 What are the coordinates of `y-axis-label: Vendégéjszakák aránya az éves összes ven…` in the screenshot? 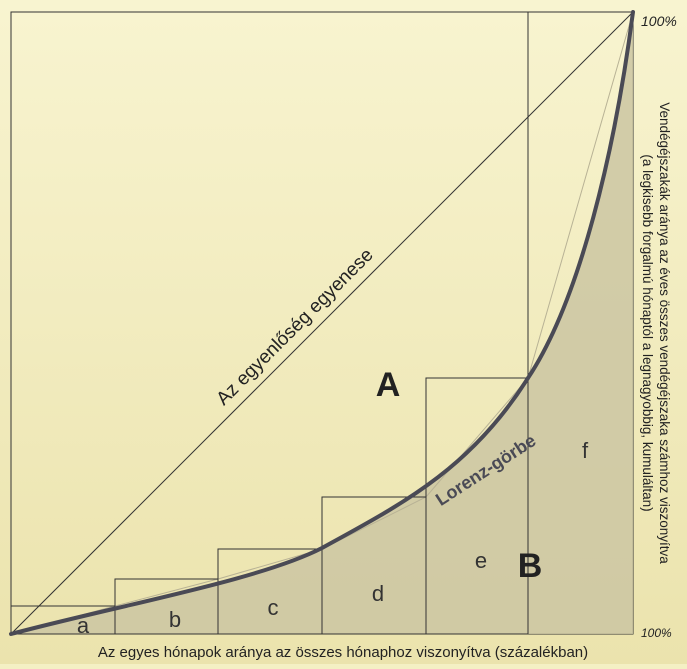 It's located at (656, 333).